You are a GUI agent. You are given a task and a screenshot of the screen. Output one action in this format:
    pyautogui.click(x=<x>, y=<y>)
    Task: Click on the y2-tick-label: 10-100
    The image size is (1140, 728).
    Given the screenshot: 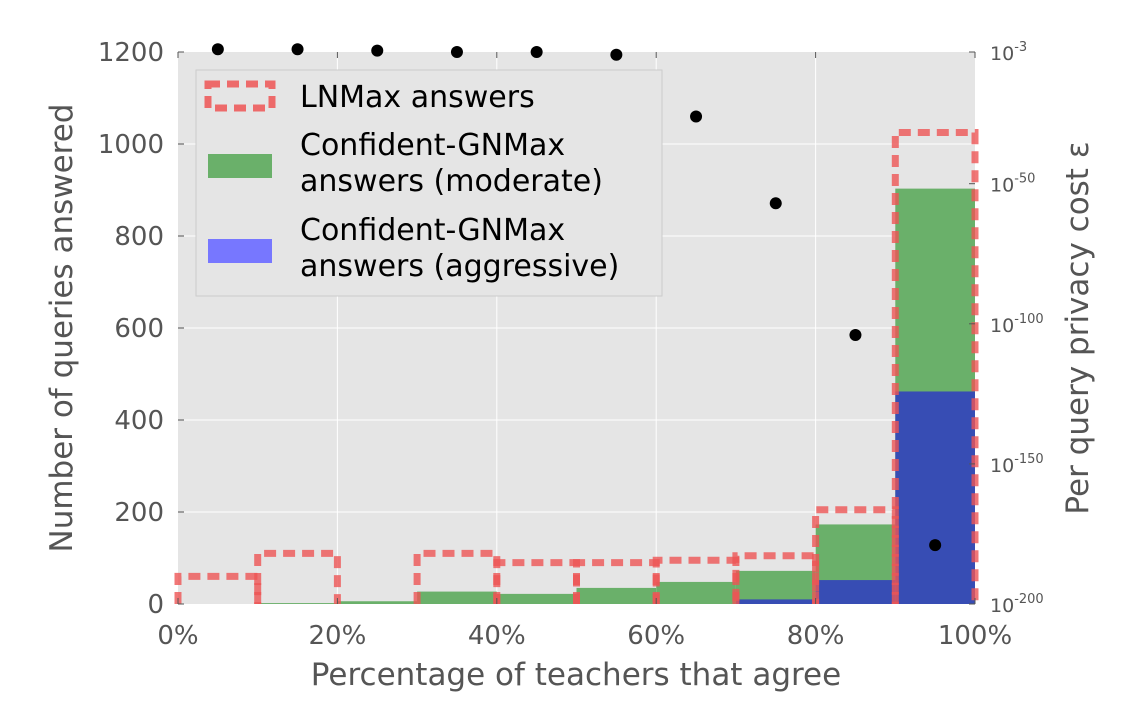 What is the action you would take?
    pyautogui.click(x=1017, y=324)
    